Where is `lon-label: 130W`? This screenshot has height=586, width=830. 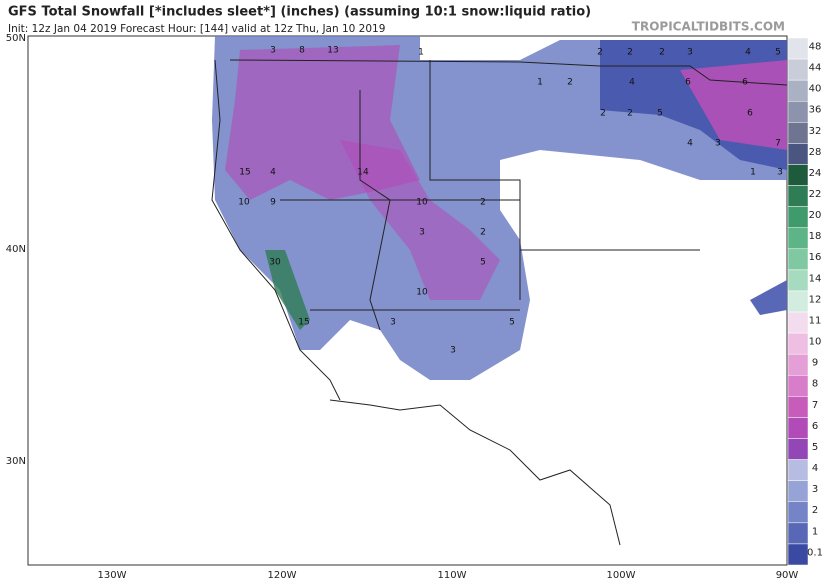
lon-label: 130W is located at coordinates (112, 575).